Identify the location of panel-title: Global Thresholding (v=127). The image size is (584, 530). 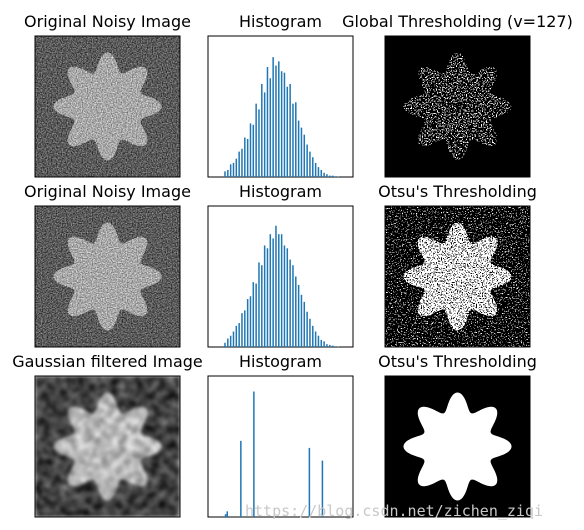
(457, 21).